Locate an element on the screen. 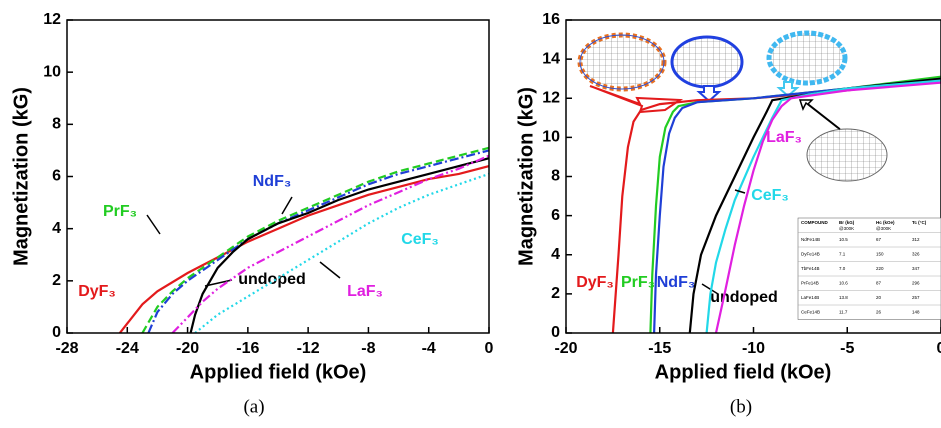  table-cell: 326 is located at coordinates (916, 253).